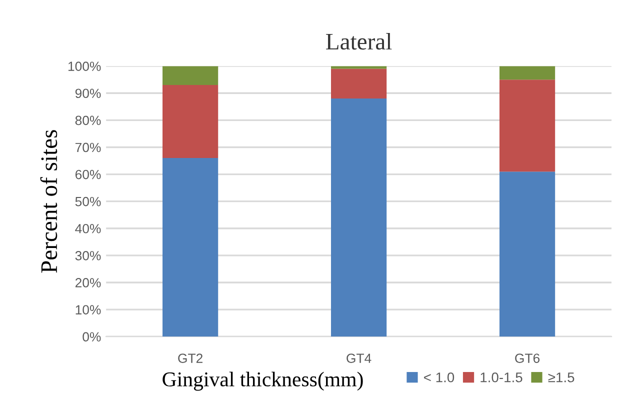  I want to click on y-tick-label: 40%, so click(88, 229).